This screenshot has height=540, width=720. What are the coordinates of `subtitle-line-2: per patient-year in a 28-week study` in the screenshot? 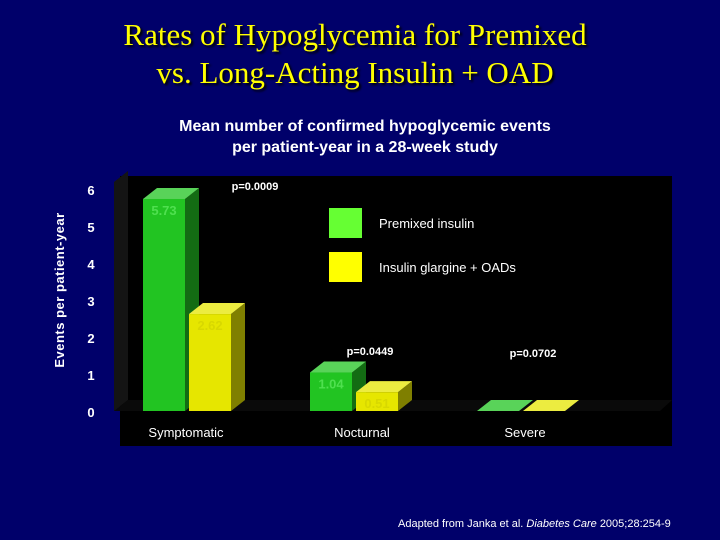 It's located at (365, 147).